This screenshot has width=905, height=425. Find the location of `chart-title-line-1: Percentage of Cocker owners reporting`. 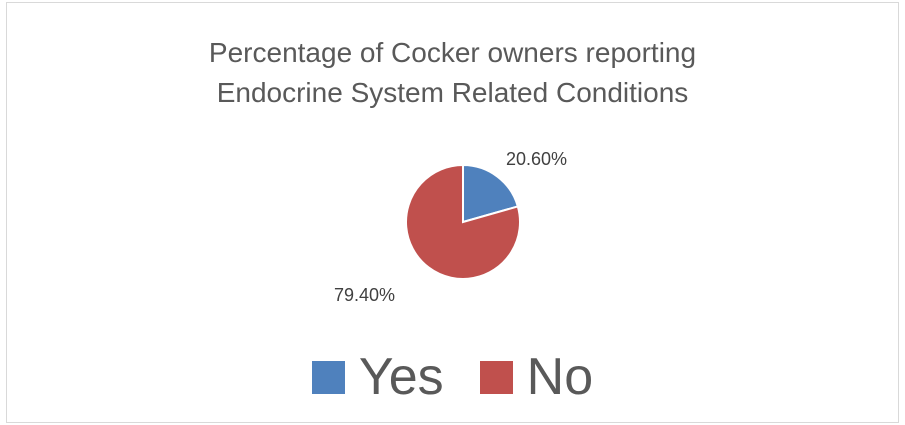

chart-title-line-1: Percentage of Cocker owners reporting is located at coordinates (452, 52).